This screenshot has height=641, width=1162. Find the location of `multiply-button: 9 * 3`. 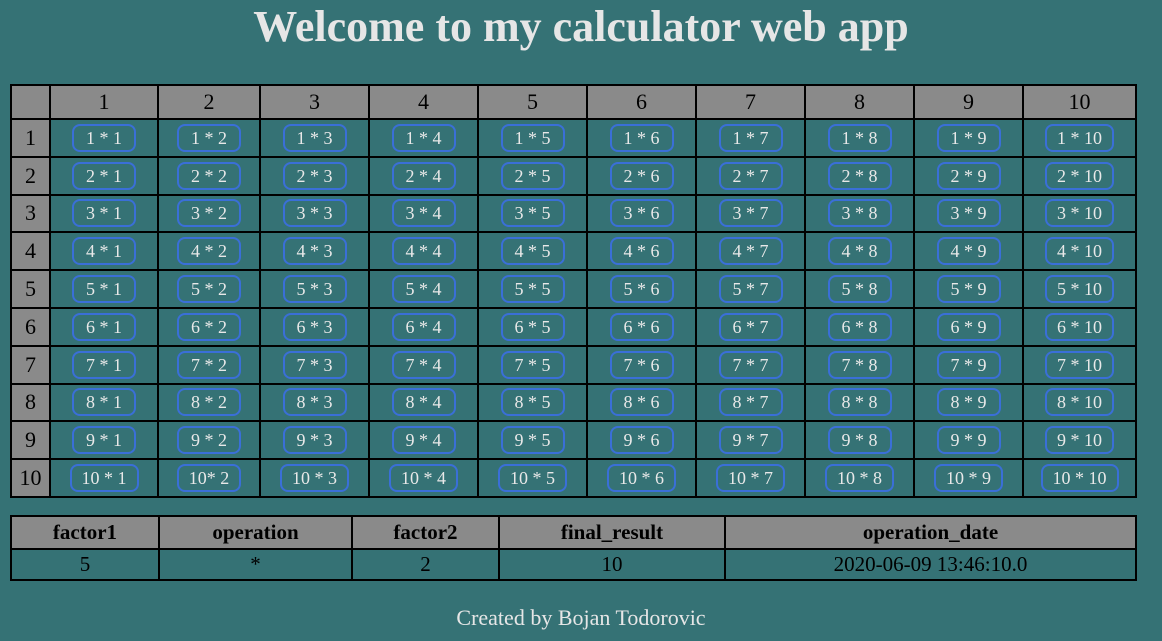

multiply-button: 9 * 3 is located at coordinates (314, 440).